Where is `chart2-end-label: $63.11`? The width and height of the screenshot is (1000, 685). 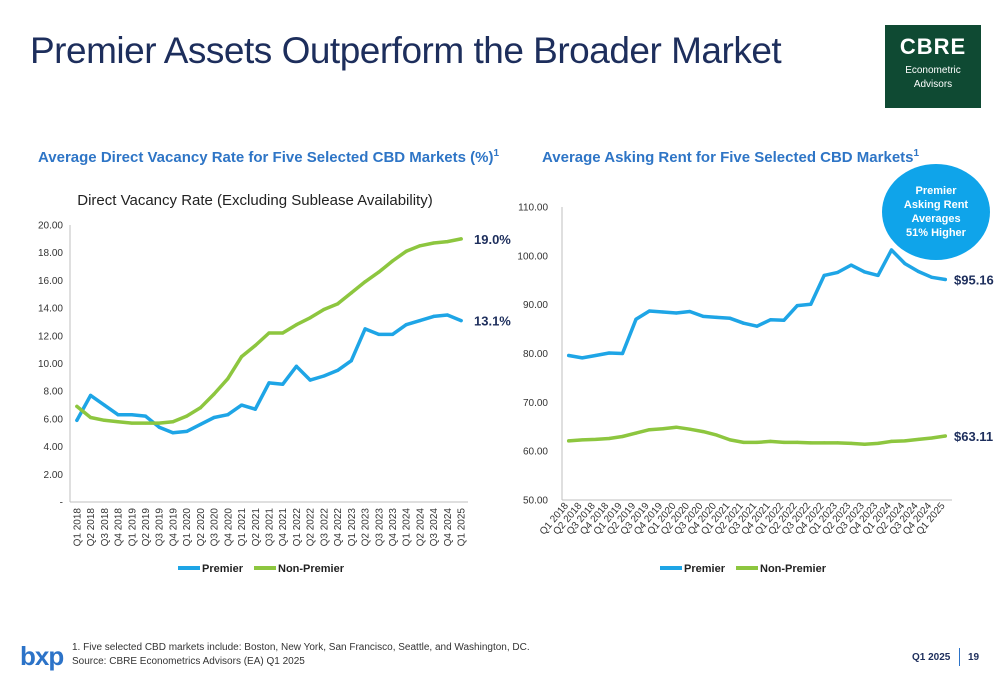
chart2-end-label: $63.11 is located at coordinates (973, 436).